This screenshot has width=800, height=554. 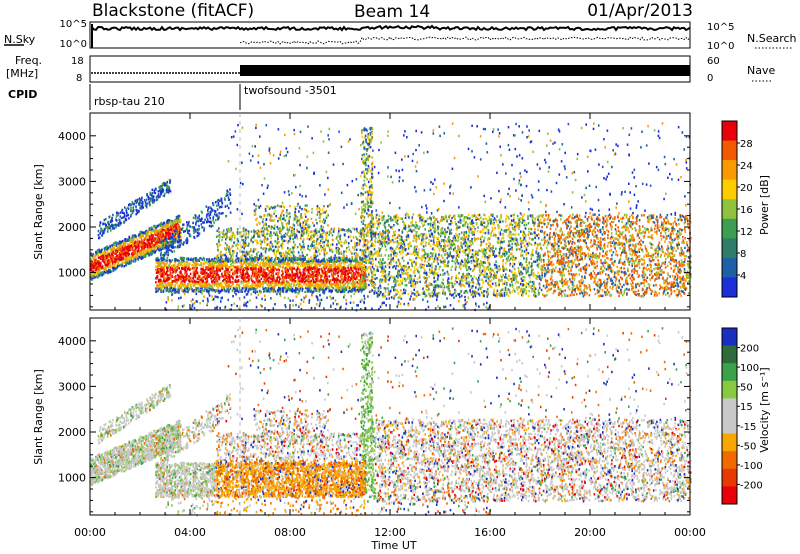 I want to click on beam-title: Beam 14, so click(x=392, y=12).